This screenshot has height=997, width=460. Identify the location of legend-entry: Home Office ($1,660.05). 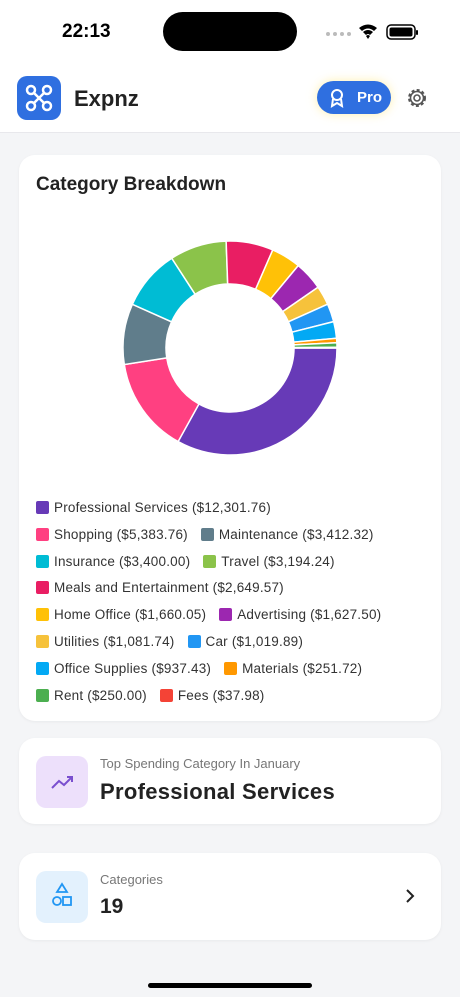
(121, 614).